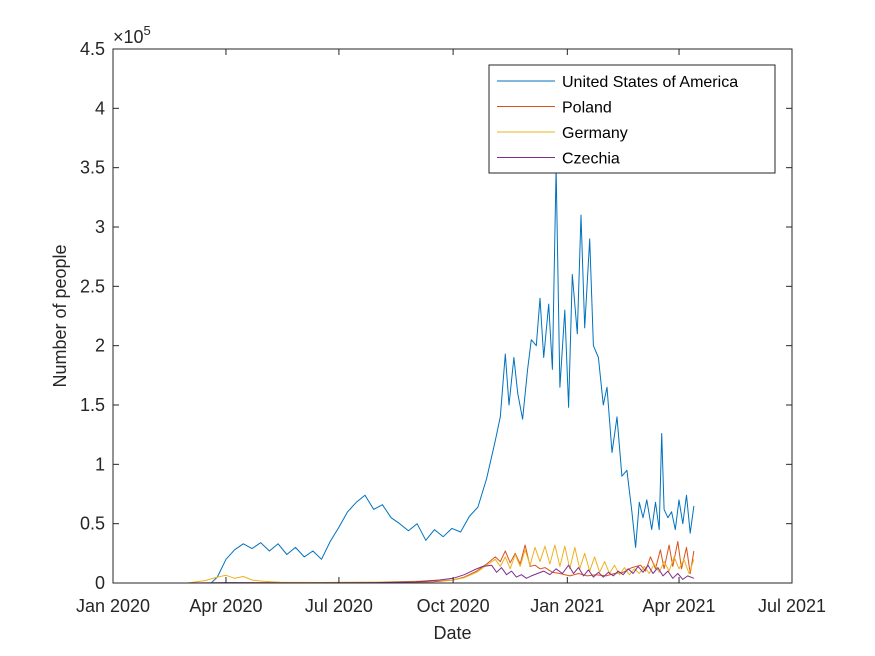 The height and width of the screenshot is (656, 875). I want to click on x-tick-label: Jul 2020, so click(339, 606).